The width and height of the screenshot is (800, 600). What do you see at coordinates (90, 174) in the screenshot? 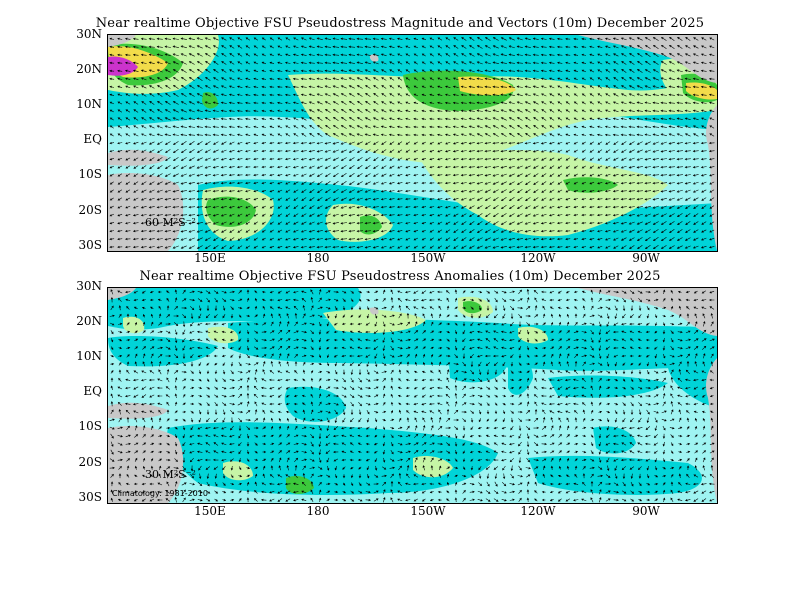
I see `panel-1-lat-label-10s: 10S` at bounding box center [90, 174].